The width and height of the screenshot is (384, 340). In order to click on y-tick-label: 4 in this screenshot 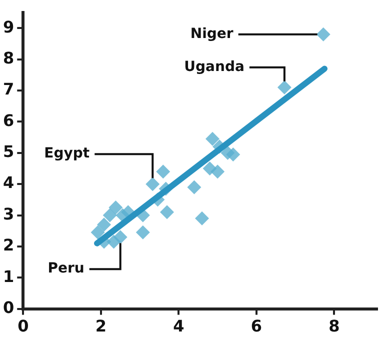, I will do `click(8, 182)`.